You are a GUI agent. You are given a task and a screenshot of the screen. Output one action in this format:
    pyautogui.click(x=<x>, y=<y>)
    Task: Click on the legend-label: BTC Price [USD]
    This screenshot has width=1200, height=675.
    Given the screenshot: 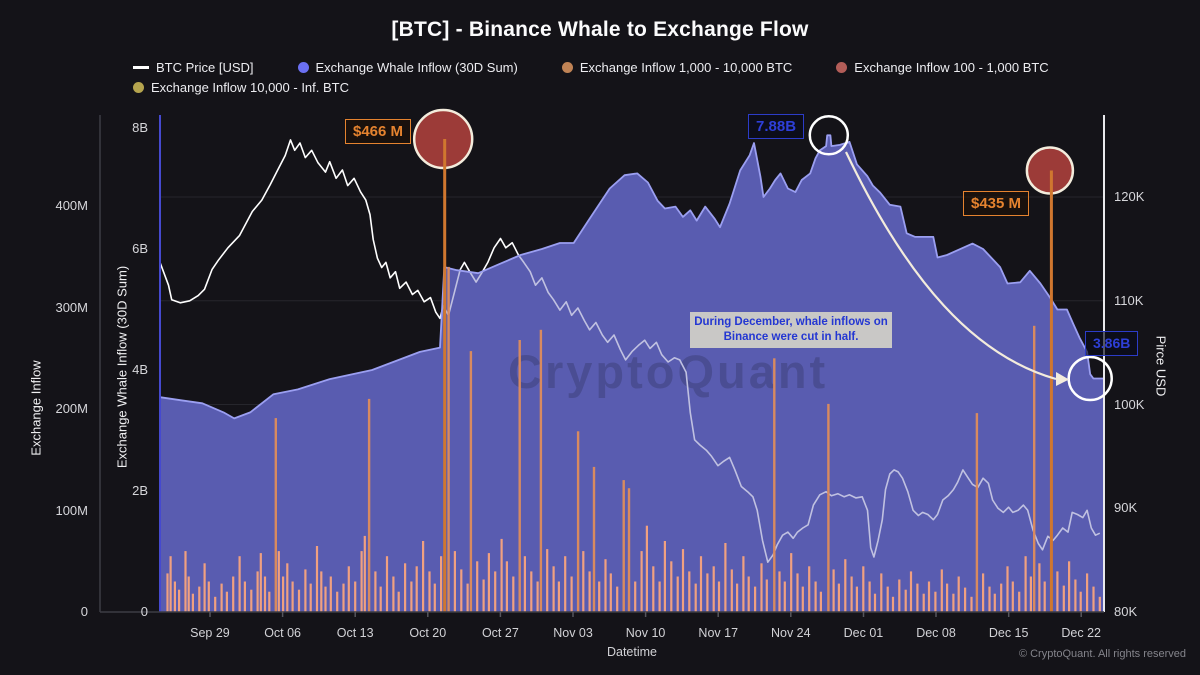 What is the action you would take?
    pyautogui.click(x=205, y=67)
    